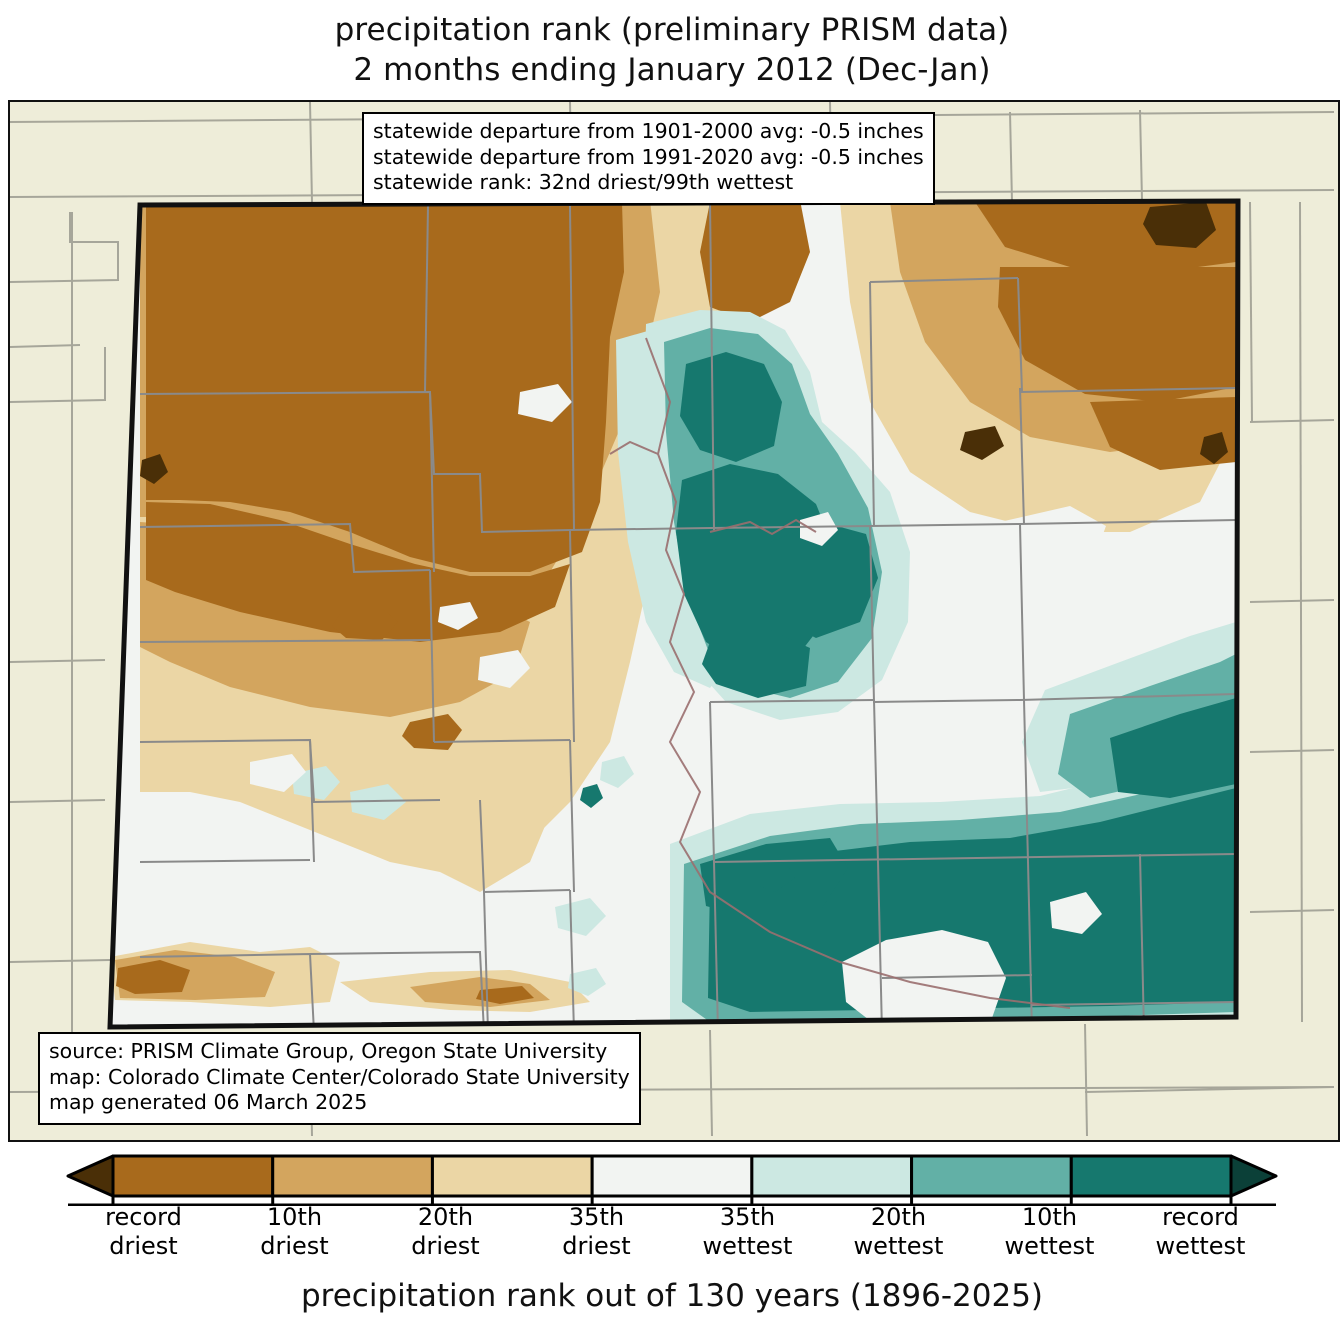 Image resolution: width=1344 pixels, height=1332 pixels. Describe the element at coordinates (1253, 1176) in the screenshot. I see `colorbar-band-record-wettest` at that location.